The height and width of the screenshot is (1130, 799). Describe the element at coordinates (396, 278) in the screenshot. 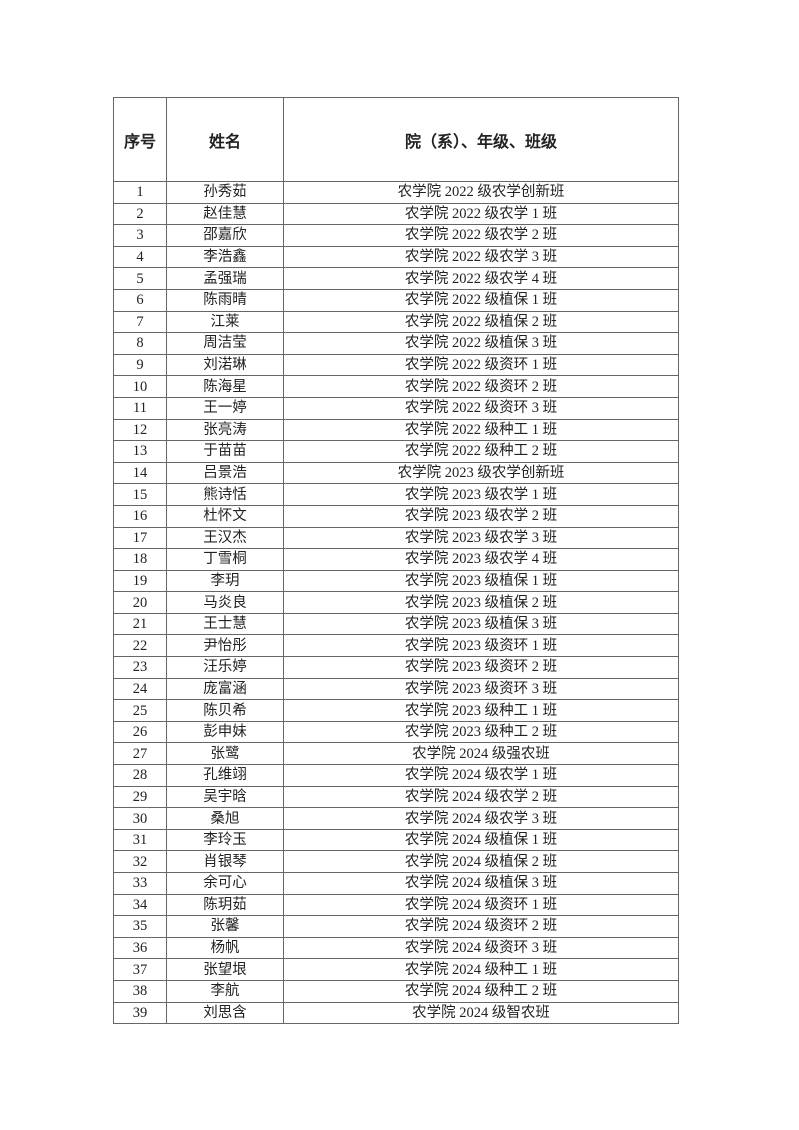

I see `table-row: 5 孟强瑞 农学院 2022 级农学 4 班` at that location.